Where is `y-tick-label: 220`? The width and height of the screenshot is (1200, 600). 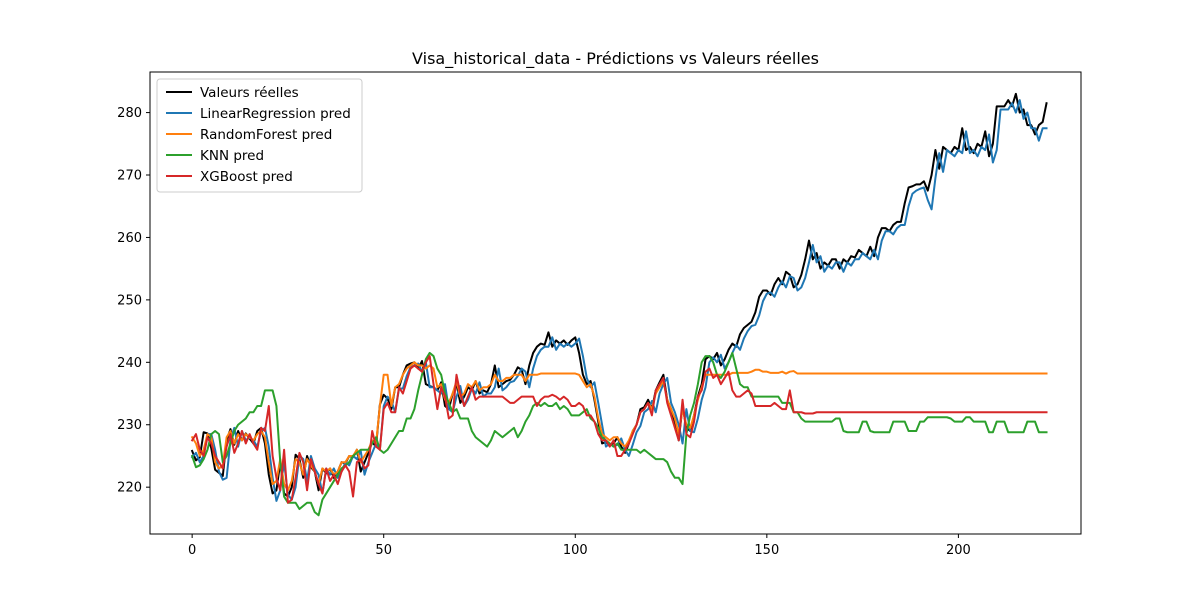
y-tick-label: 220 is located at coordinates (129, 488).